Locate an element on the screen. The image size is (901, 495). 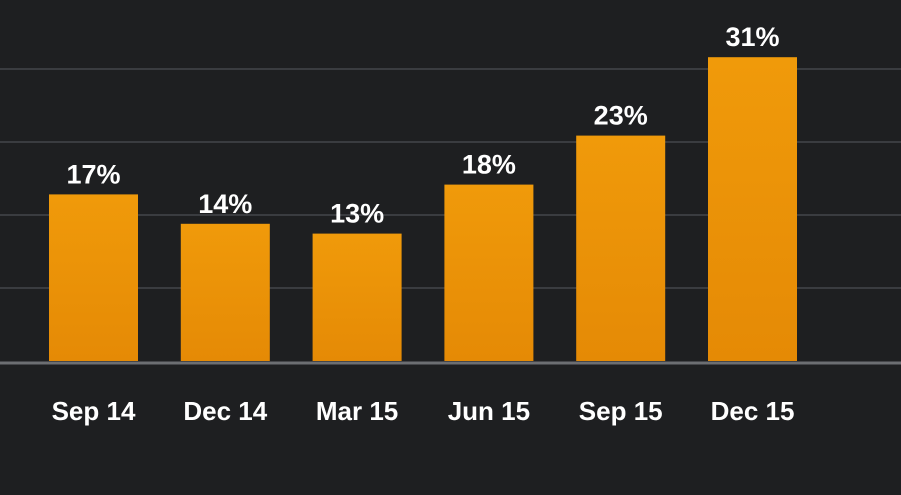
value-label: 31% is located at coordinates (752, 37).